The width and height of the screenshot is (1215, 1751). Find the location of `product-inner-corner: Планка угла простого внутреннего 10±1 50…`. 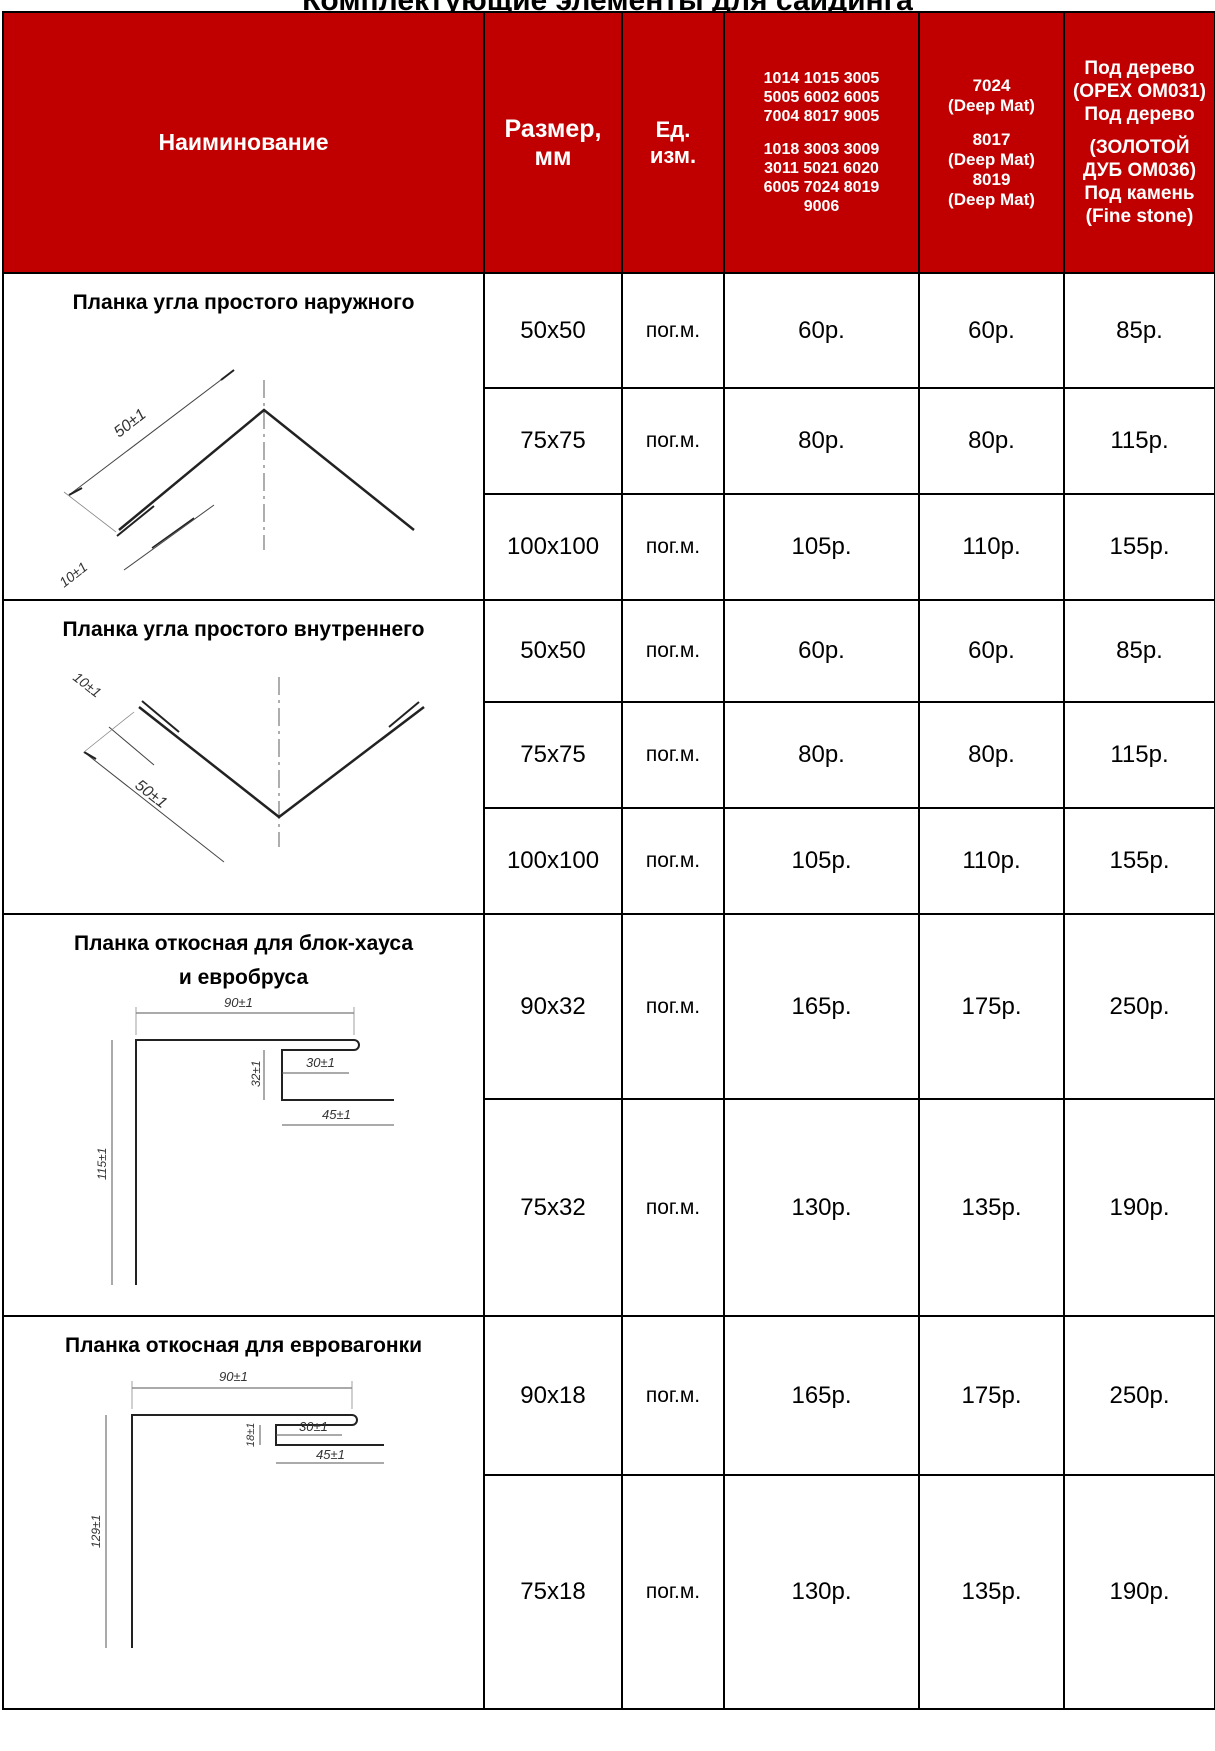

product-inner-corner: Планка угла простого внутреннего 10±1 50… is located at coordinates (243, 757).